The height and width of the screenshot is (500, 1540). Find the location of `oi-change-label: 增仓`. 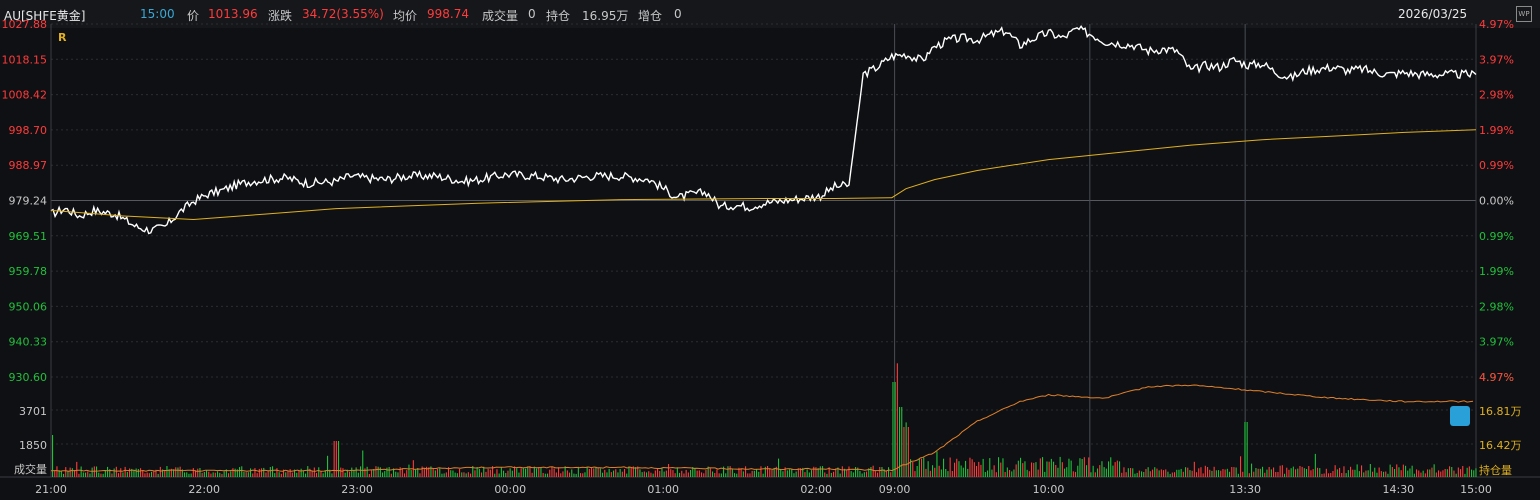

oi-change-label: 增仓 is located at coordinates (650, 16).